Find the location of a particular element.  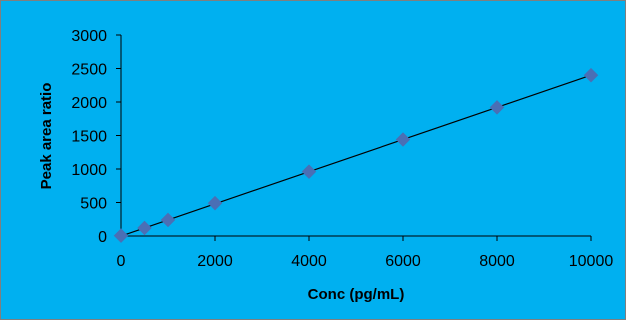

y-tick-label: 2000 is located at coordinates (89, 103).